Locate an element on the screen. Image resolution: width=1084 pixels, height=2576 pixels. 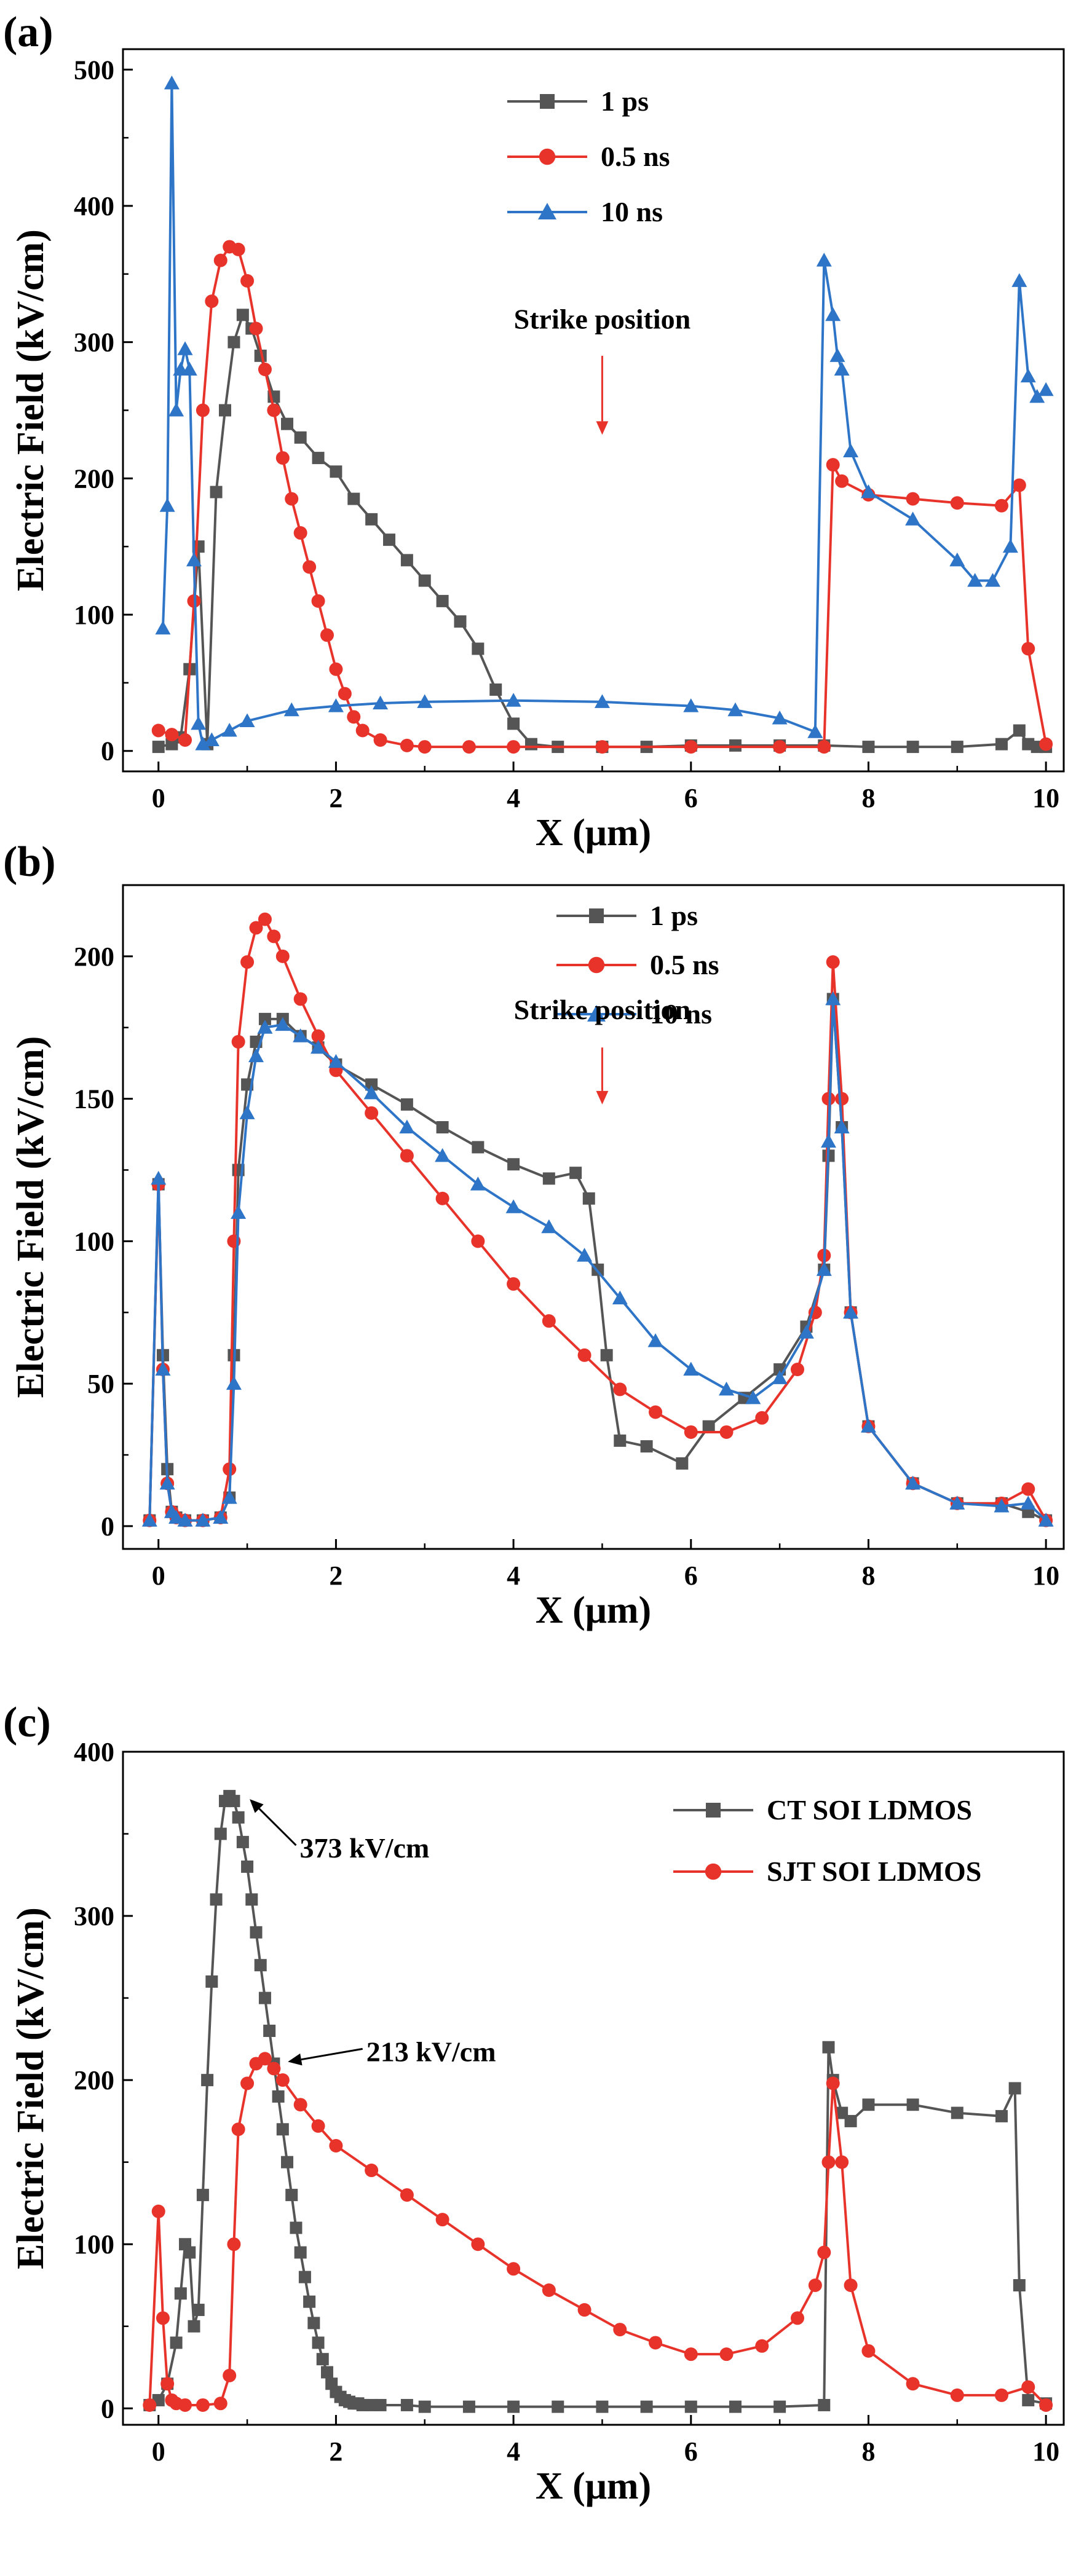
y-tick-label: 50 is located at coordinates (100, 1384).